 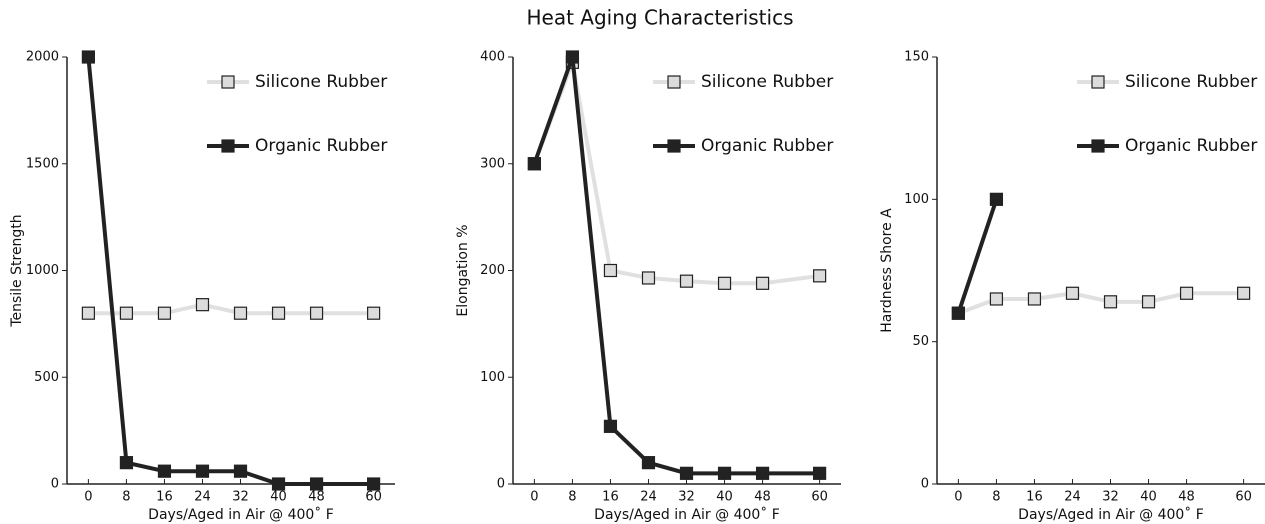 What do you see at coordinates (17, 270) in the screenshot?
I see `y-axis-label: Tensile Strength` at bounding box center [17, 270].